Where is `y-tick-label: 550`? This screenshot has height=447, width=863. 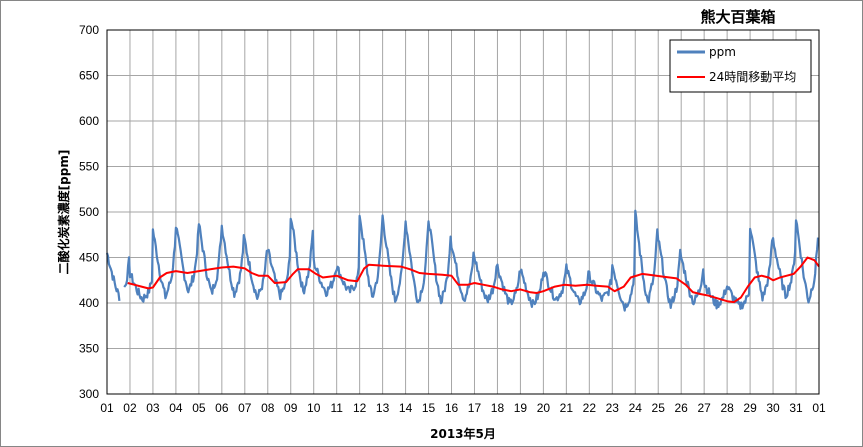
y-tick-label: 550 is located at coordinates (89, 167).